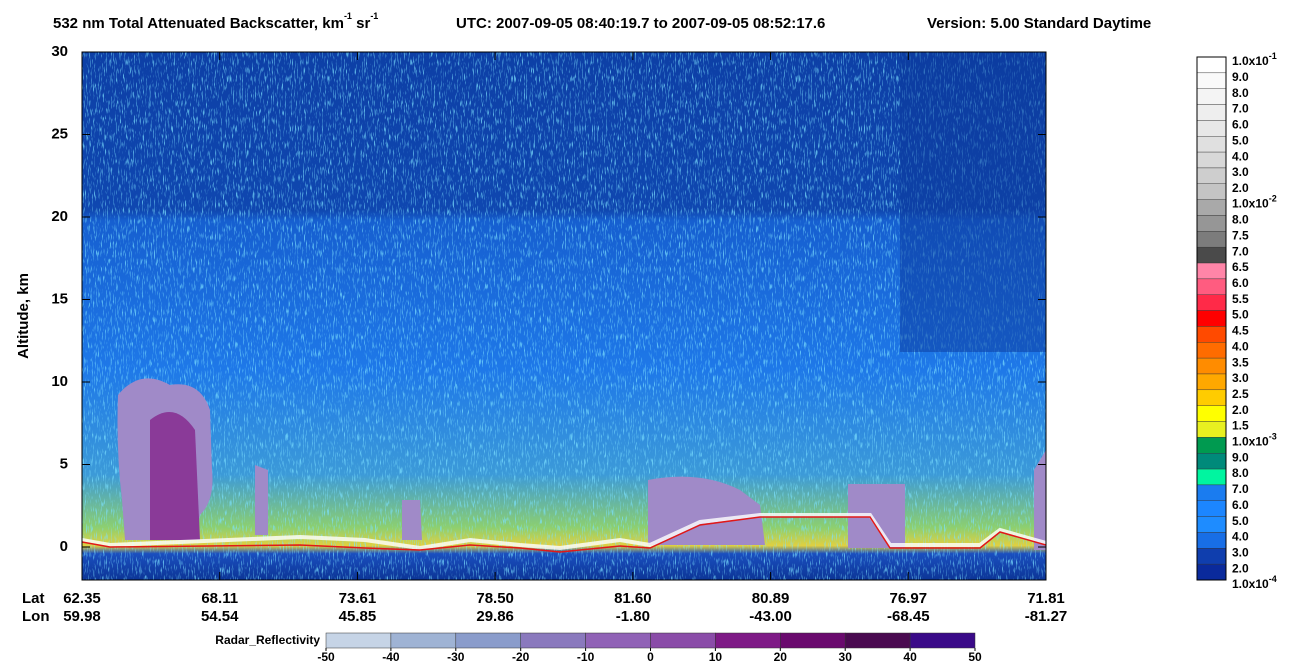 Image resolution: width=1300 pixels, height=672 pixels. Describe the element at coordinates (361, 23) in the screenshot. I see `title-part: sr` at that location.